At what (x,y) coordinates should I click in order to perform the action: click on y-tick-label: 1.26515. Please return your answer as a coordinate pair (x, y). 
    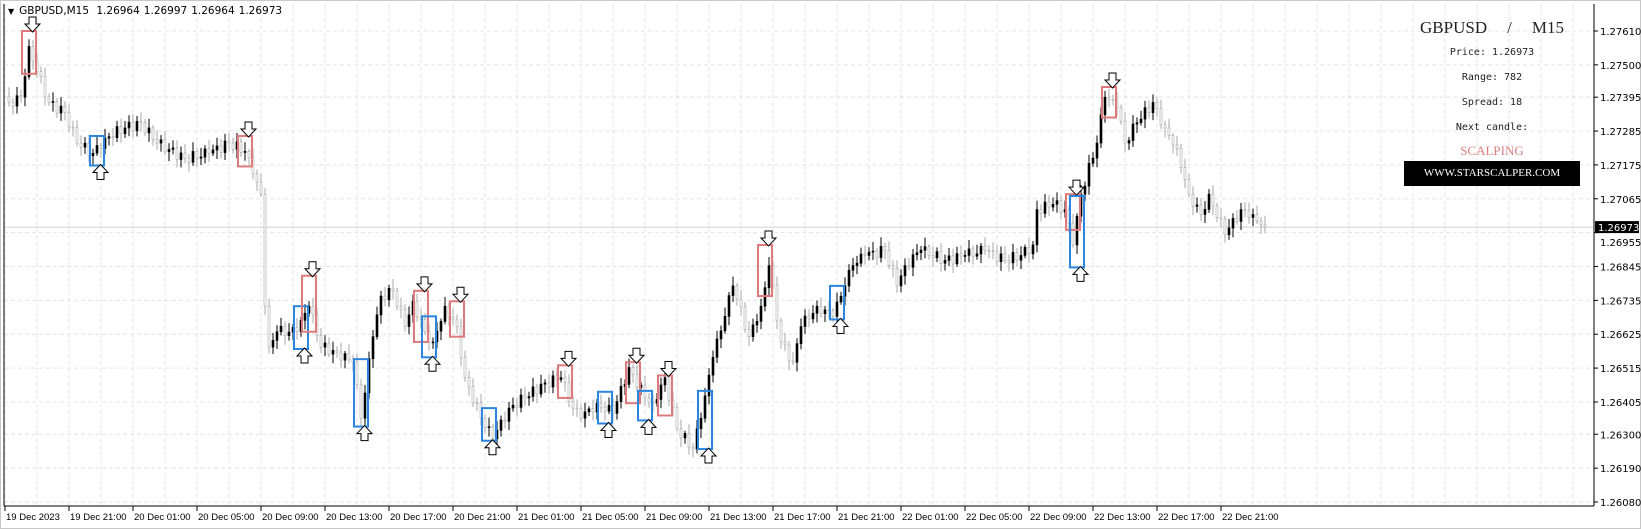
    Looking at the image, I should click on (1620, 369).